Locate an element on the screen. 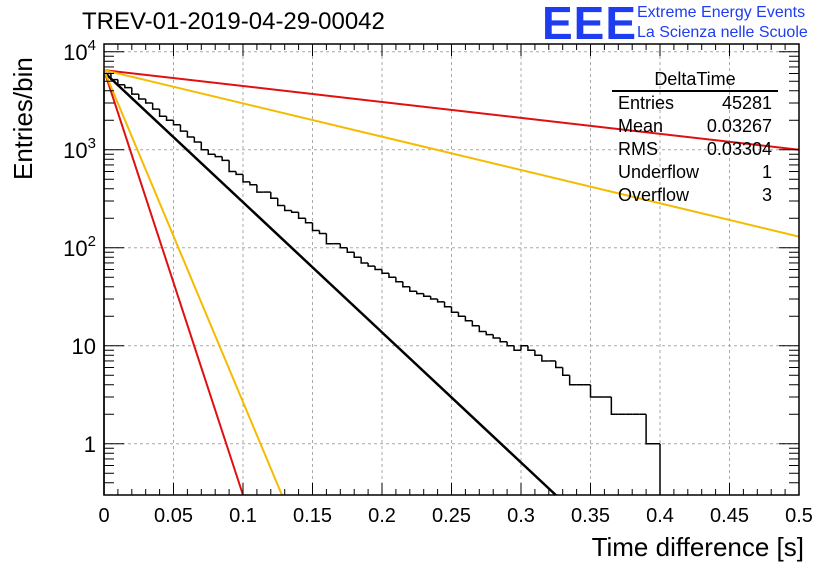  stats-label: Underflow is located at coordinates (659, 172).